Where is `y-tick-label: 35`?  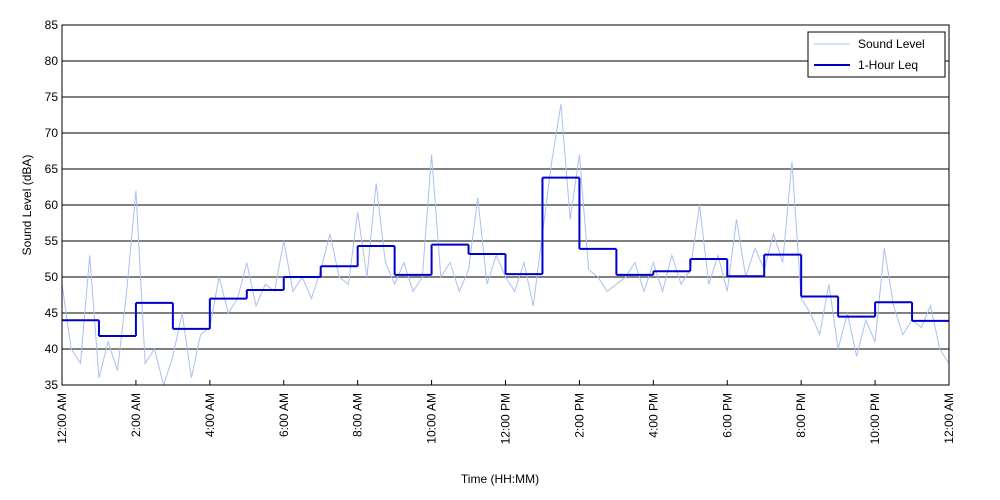 y-tick-label: 35 is located at coordinates (52, 385).